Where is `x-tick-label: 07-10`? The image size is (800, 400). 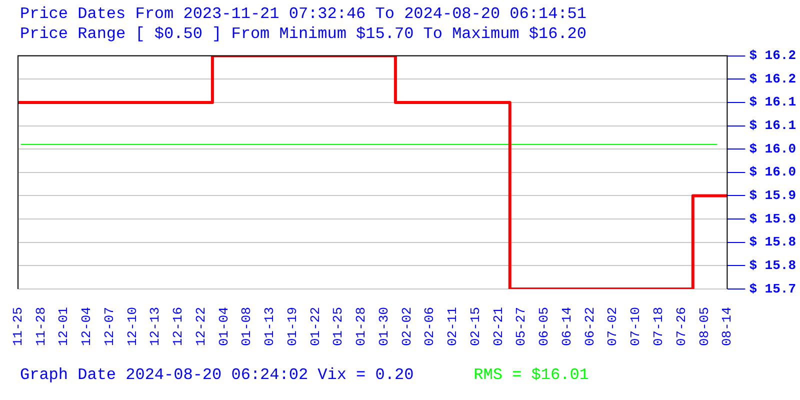 x-tick-label: 07-10 is located at coordinates (636, 326).